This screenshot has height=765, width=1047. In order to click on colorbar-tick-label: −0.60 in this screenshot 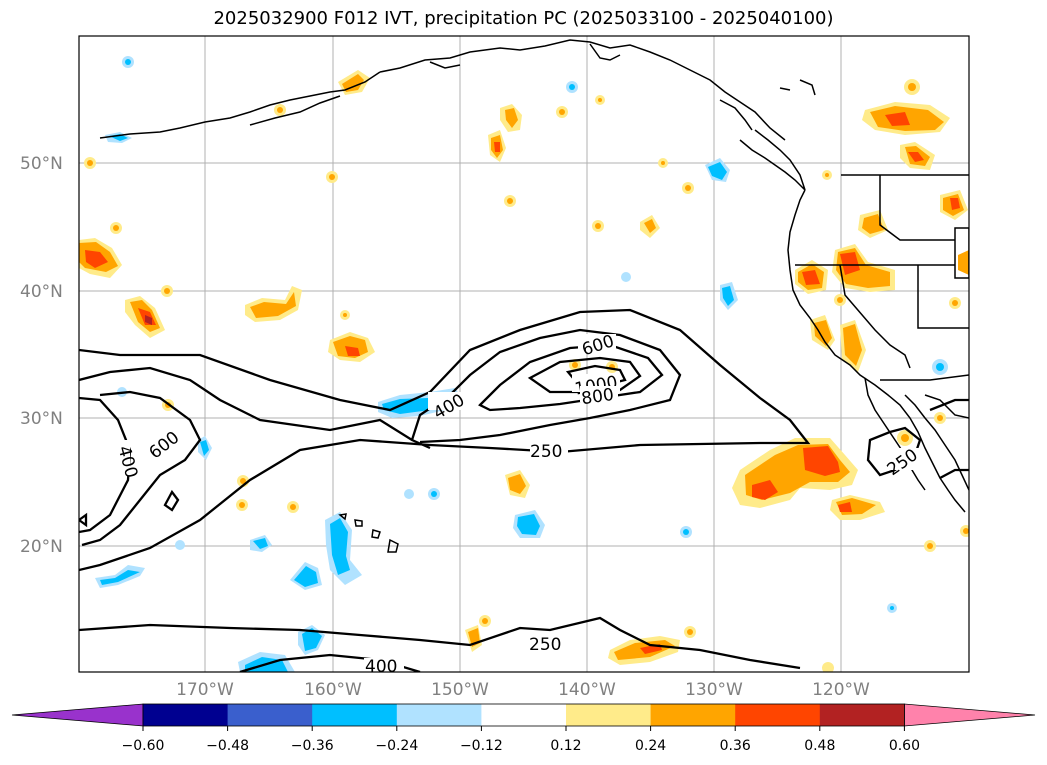, I will do `click(143, 746)`.